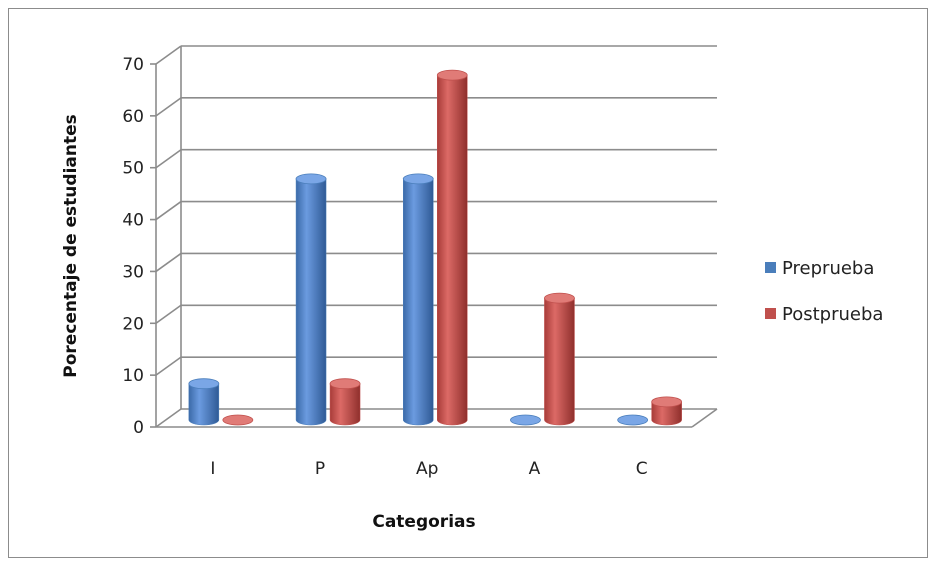 This screenshot has width=938, height=566. Describe the element at coordinates (71, 245) in the screenshot. I see `y-axis-title: Porecentaje de estudiantes` at that location.